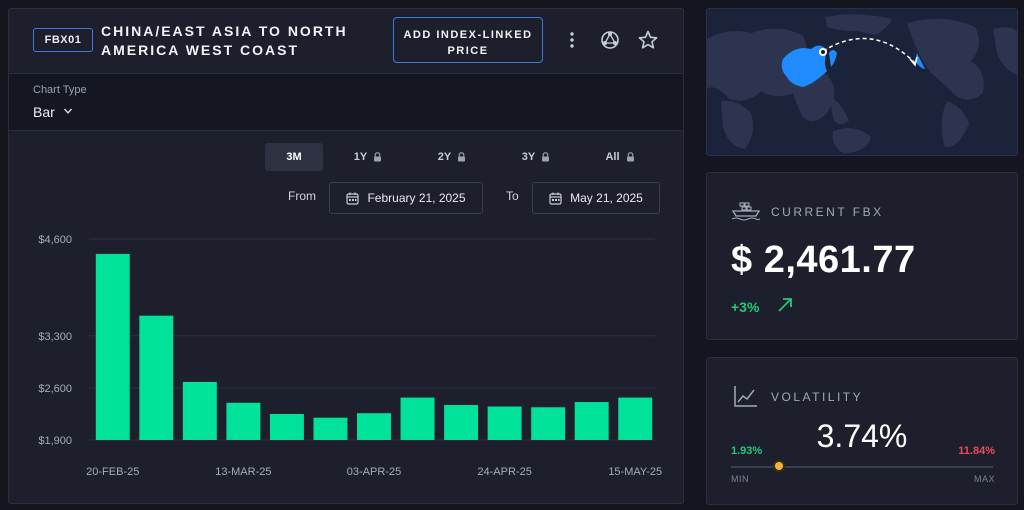 This screenshot has width=1024, height=510. Describe the element at coordinates (804, 66) in the screenshot. I see `china-region` at that location.